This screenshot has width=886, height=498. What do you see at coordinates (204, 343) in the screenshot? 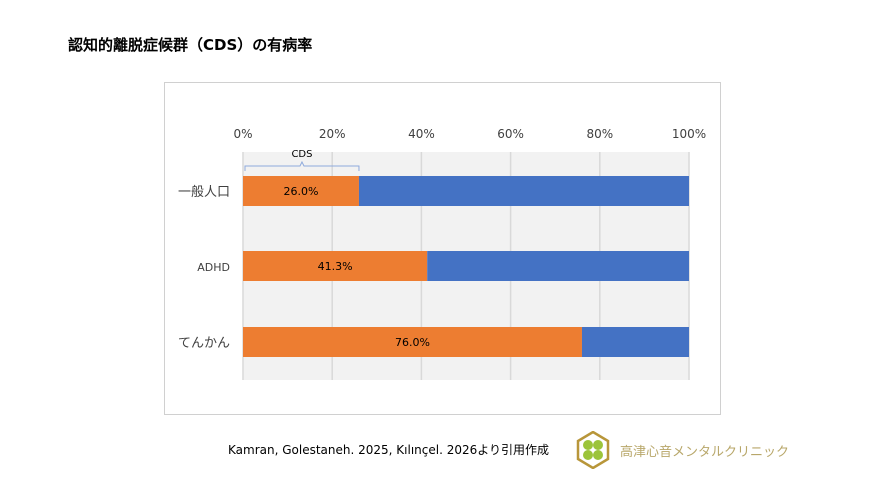
I see `category-label: てんかん` at bounding box center [204, 343].